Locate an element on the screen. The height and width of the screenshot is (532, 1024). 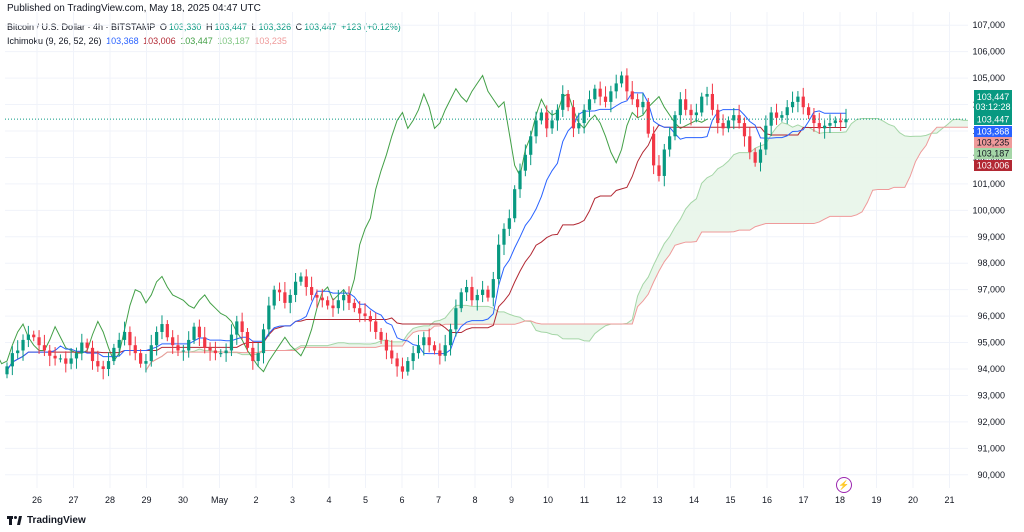
high-value: 103,447 is located at coordinates (231, 27).